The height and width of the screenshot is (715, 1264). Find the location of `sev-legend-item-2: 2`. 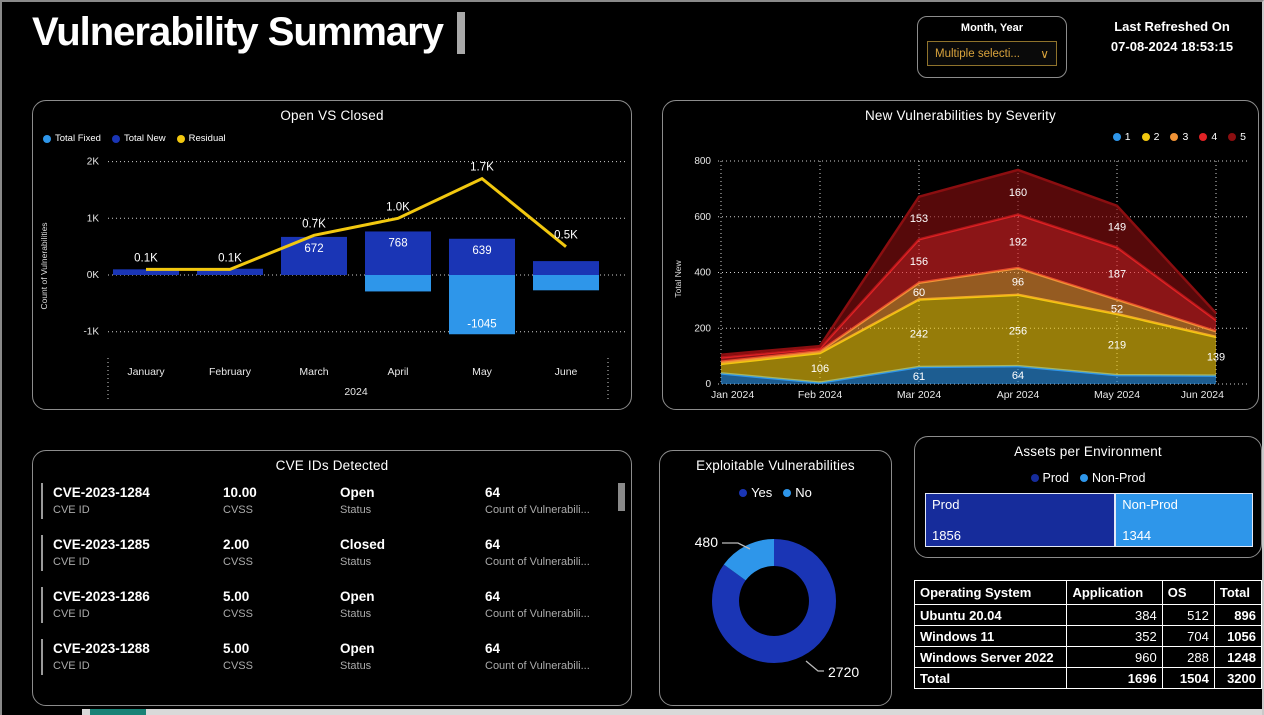

sev-legend-item-2: 2 is located at coordinates (1150, 137).